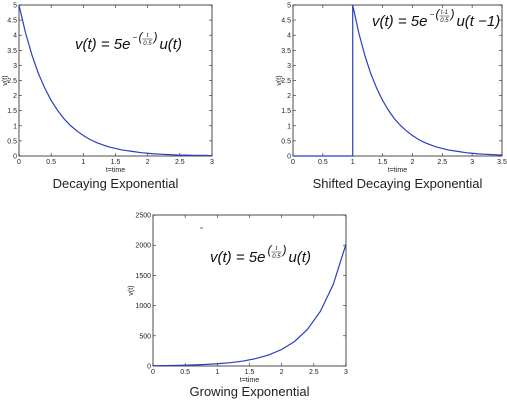  What do you see at coordinates (143, 306) in the screenshot?
I see `y-tick-label: 1000` at bounding box center [143, 306].